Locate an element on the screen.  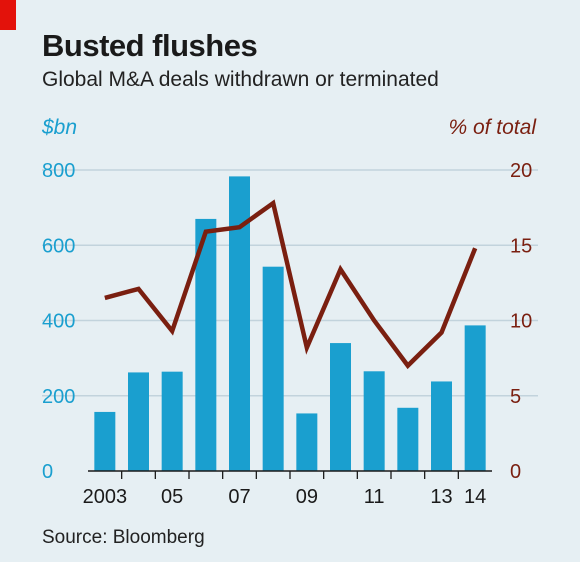
right-tick-label: 15 is located at coordinates (521, 246).